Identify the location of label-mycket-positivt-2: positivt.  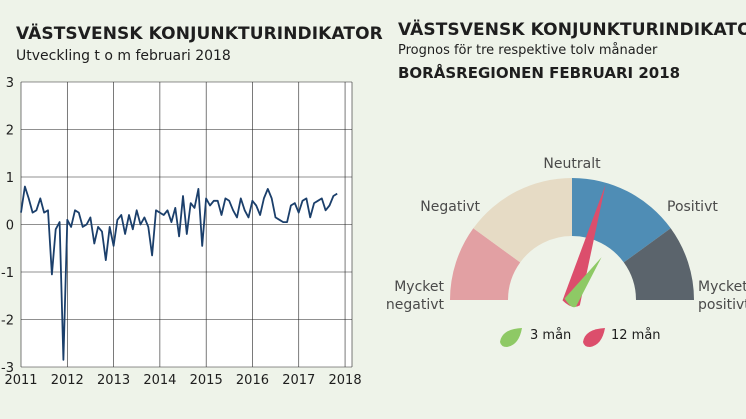
(722, 305).